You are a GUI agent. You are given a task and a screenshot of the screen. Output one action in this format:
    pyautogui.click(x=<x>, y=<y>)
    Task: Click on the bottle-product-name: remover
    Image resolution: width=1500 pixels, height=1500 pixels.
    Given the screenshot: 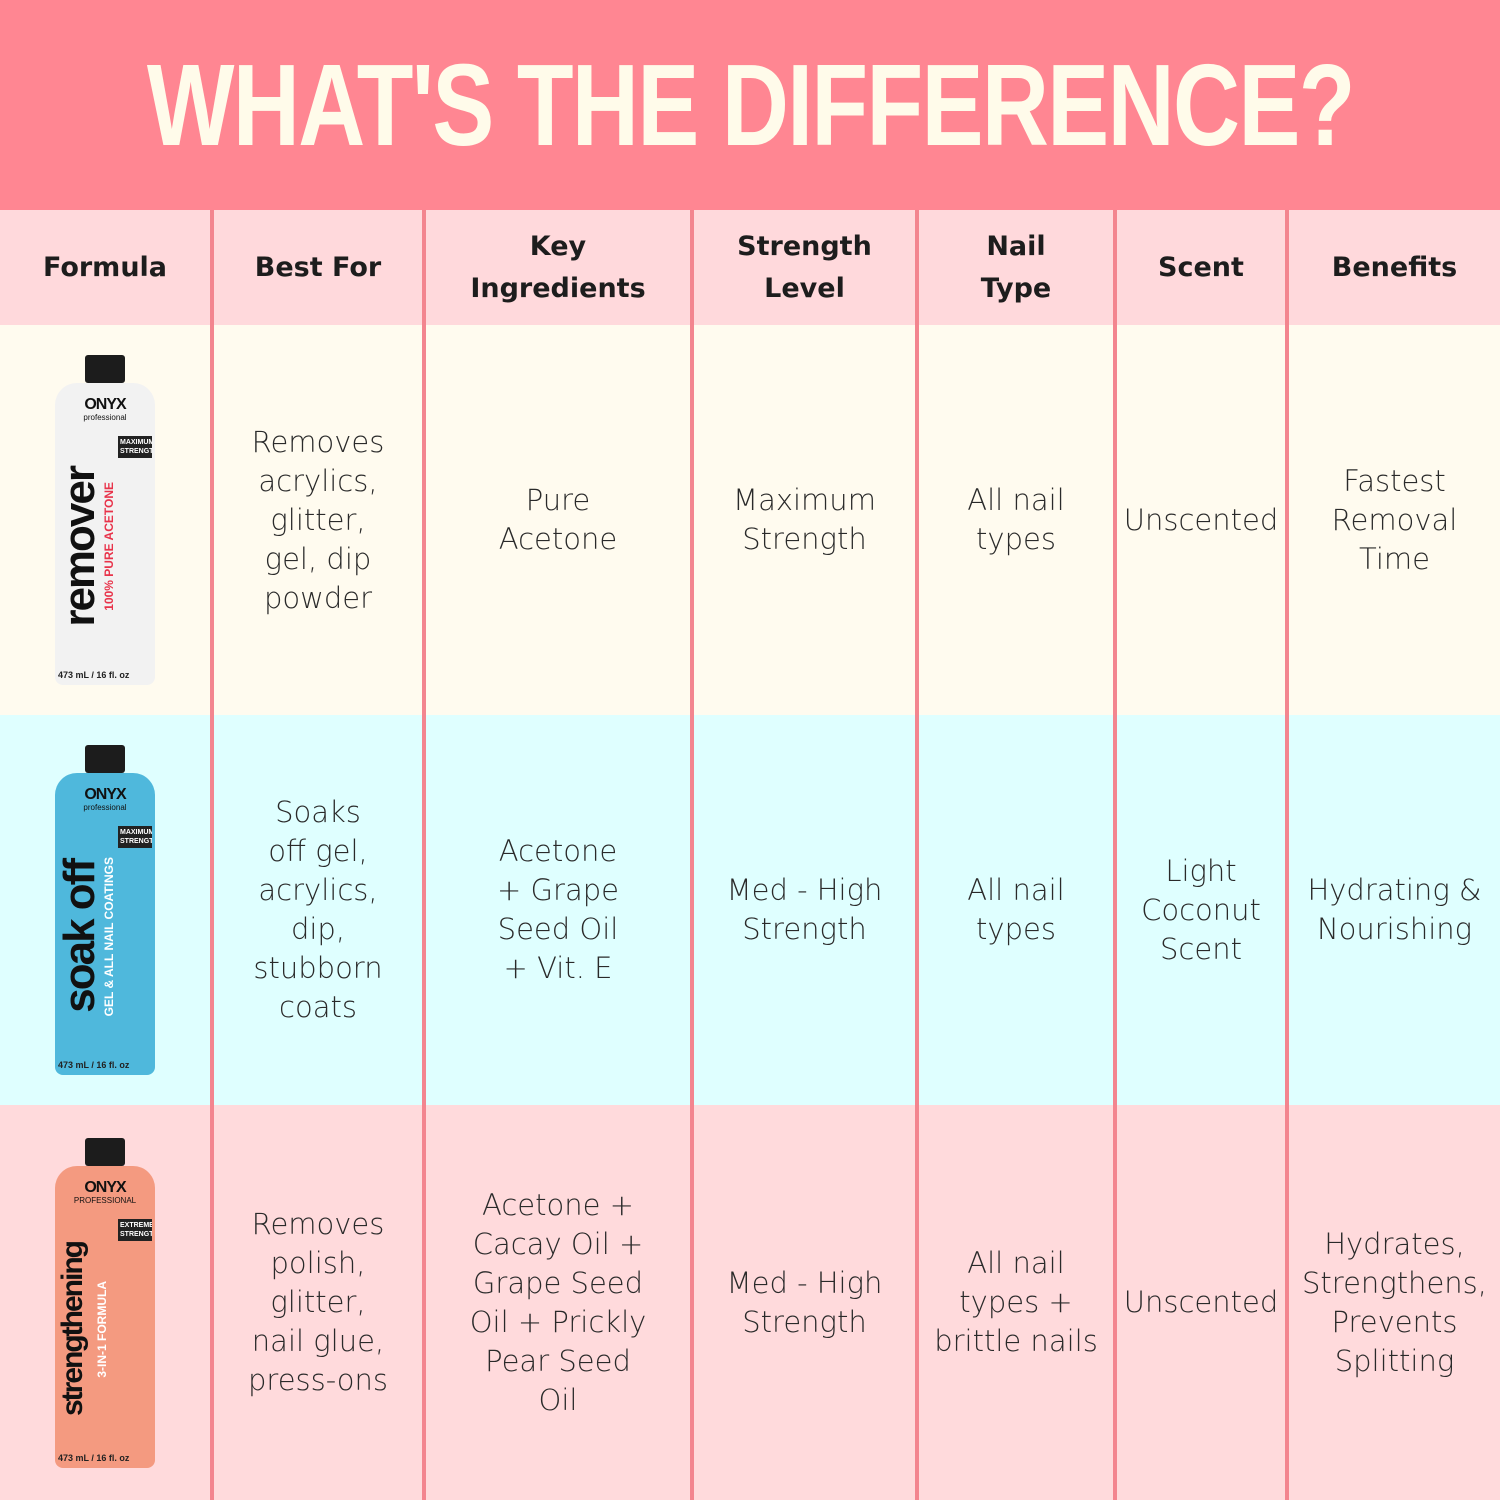 What is the action you would take?
    pyautogui.click(x=81, y=546)
    